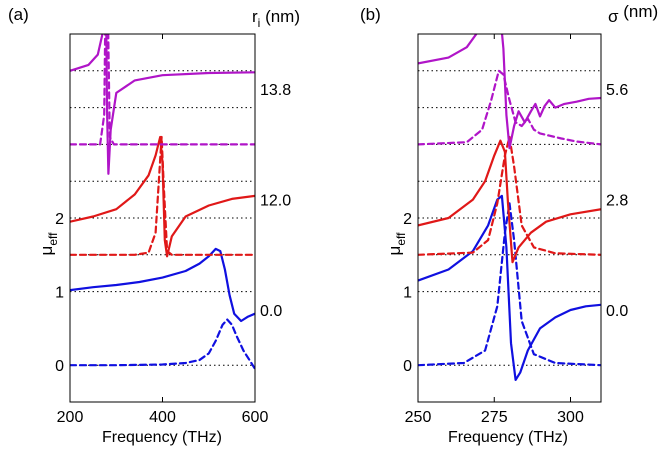 The image size is (665, 449). Describe the element at coordinates (633, 14) in the screenshot. I see `panel-b-param-label: σ (nm)` at that location.